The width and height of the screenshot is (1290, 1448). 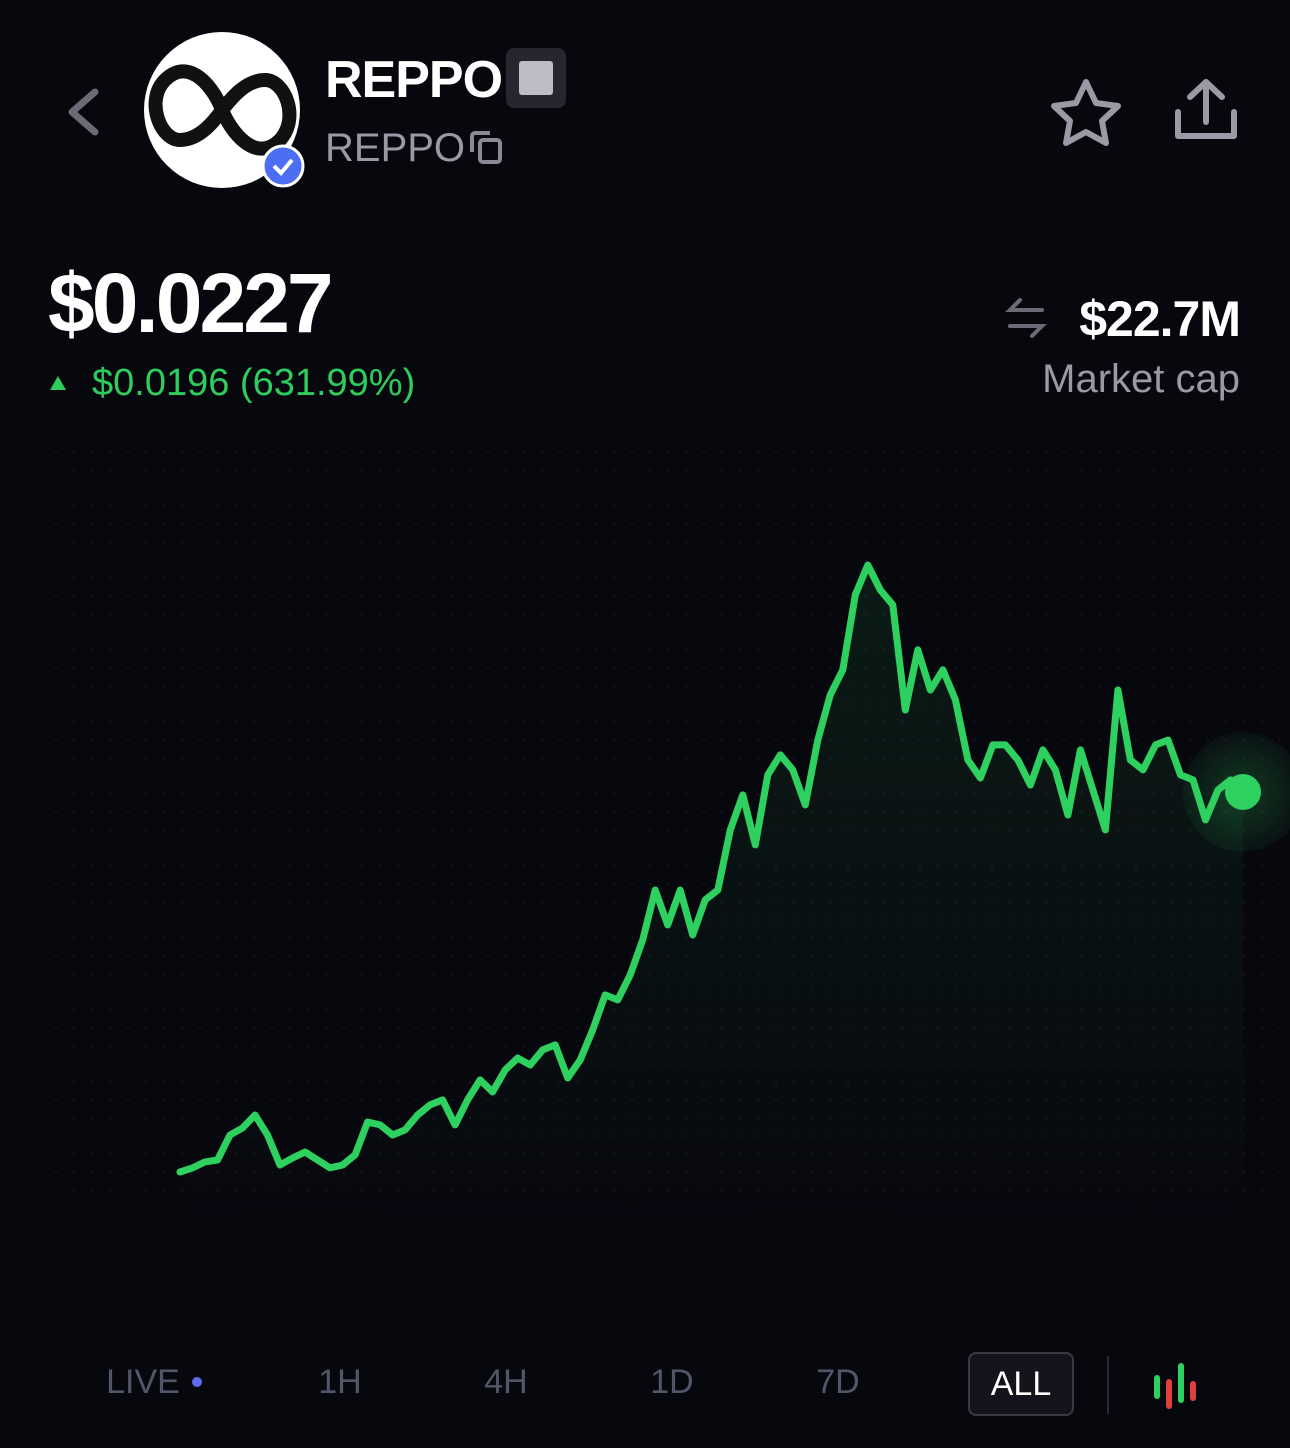 What do you see at coordinates (1206, 109) in the screenshot?
I see `share-button` at bounding box center [1206, 109].